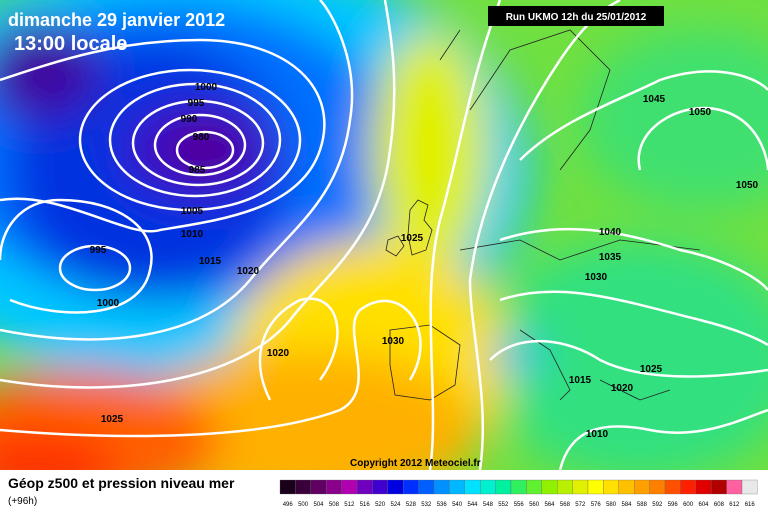 The image size is (768, 512). What do you see at coordinates (395, 505) in the screenshot?
I see `scale-label: 524` at bounding box center [395, 505].